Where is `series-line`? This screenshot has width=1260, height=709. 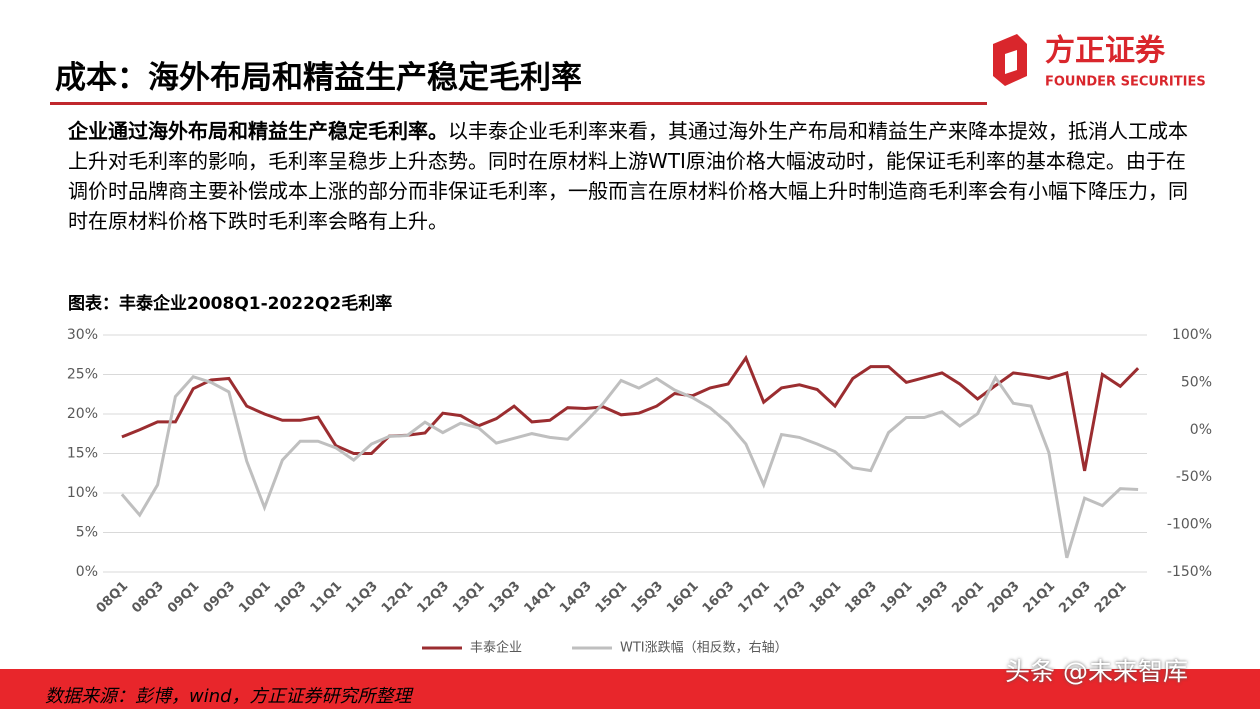 series-line is located at coordinates (630, 413).